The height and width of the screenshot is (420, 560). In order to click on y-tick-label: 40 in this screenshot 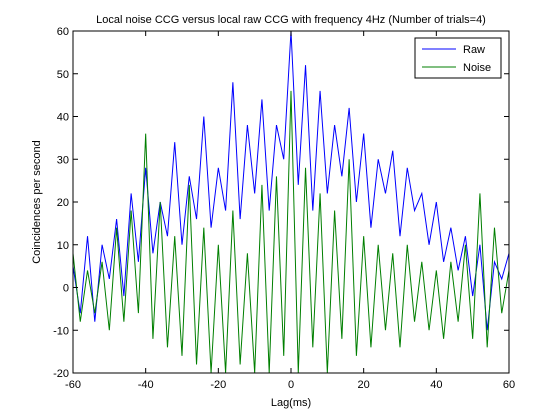, I will do `click(63, 118)`.